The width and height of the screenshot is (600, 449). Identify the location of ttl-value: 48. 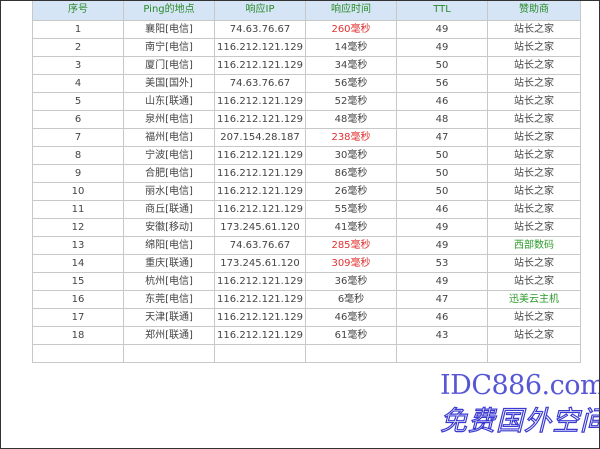
(442, 119).